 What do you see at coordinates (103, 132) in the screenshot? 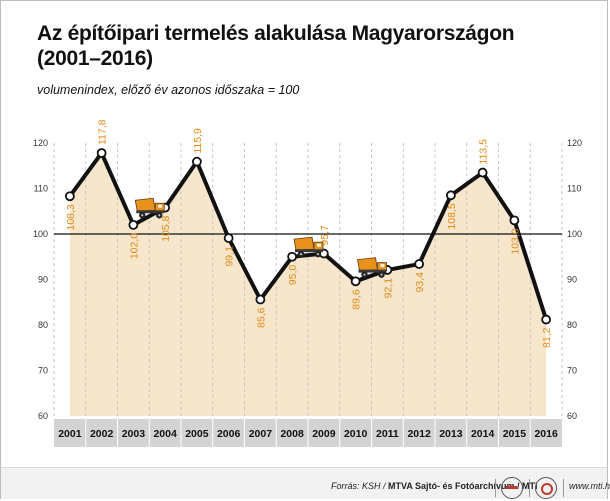
I see `data-label: 117,8` at bounding box center [103, 132].